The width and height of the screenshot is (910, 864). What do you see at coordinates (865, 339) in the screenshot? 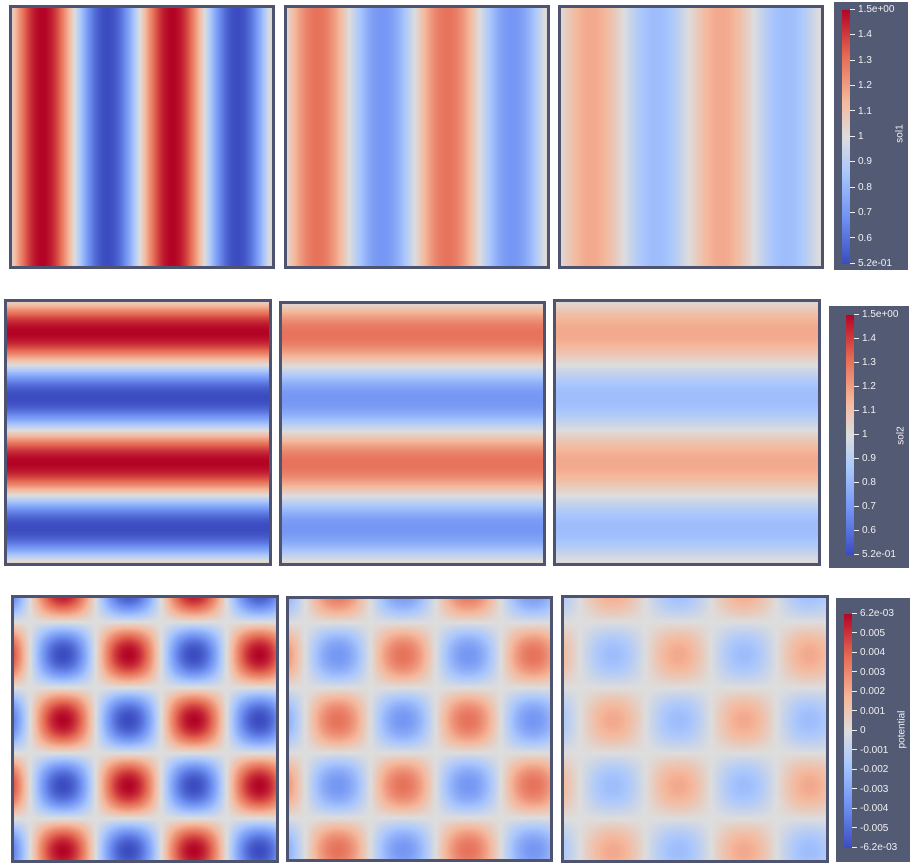
I see `sol2-colorbar-tick: 1.4` at bounding box center [865, 339].